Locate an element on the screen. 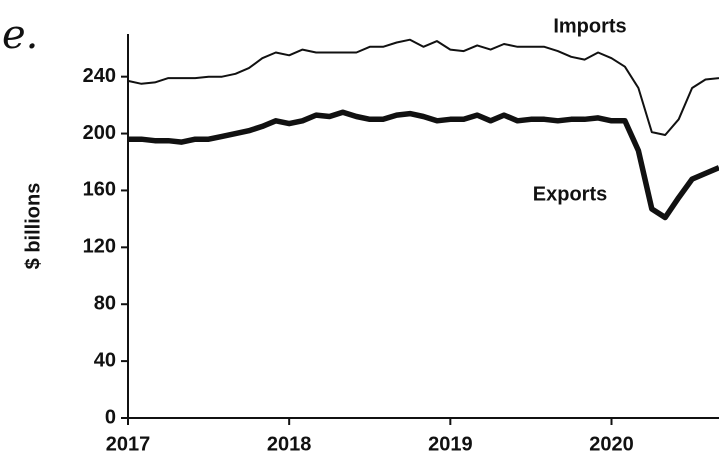 The height and width of the screenshot is (474, 719). y-tick-label: 40 is located at coordinates (105, 360).